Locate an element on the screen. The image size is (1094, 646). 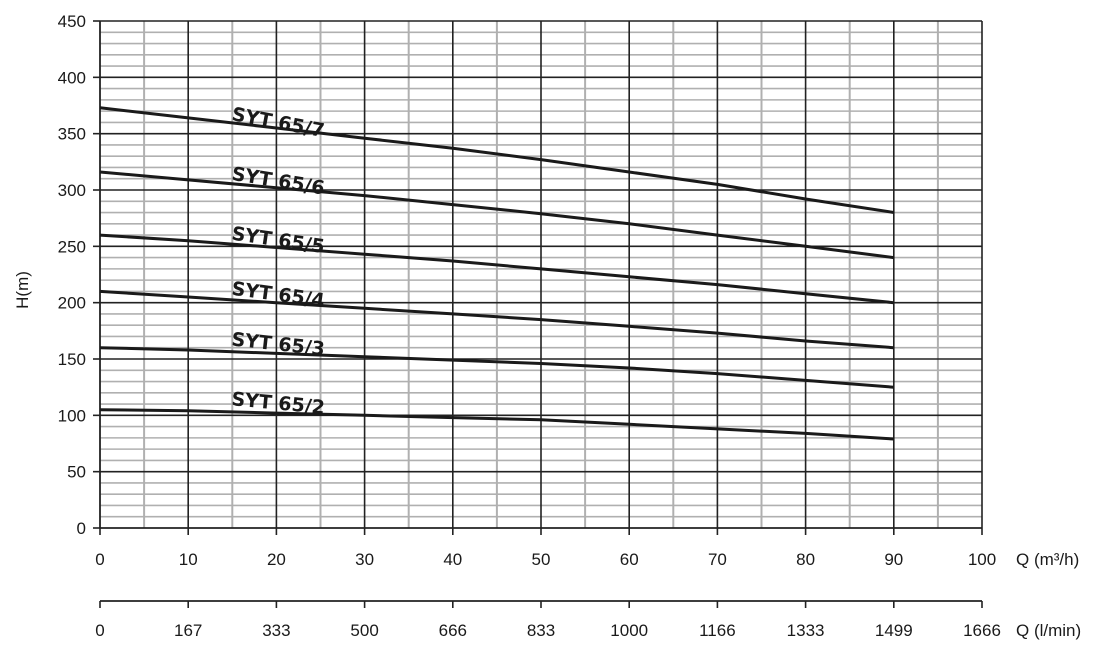
y-tick-label: 300 is located at coordinates (72, 190).